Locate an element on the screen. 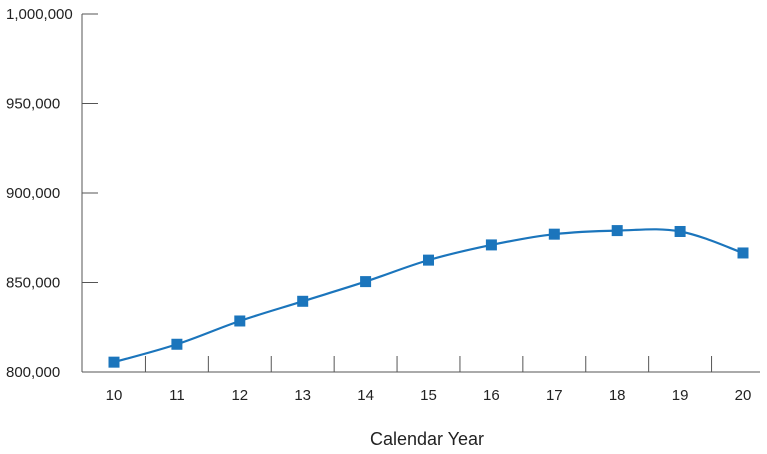  y-tick-label: 950,000 is located at coordinates (33, 104).